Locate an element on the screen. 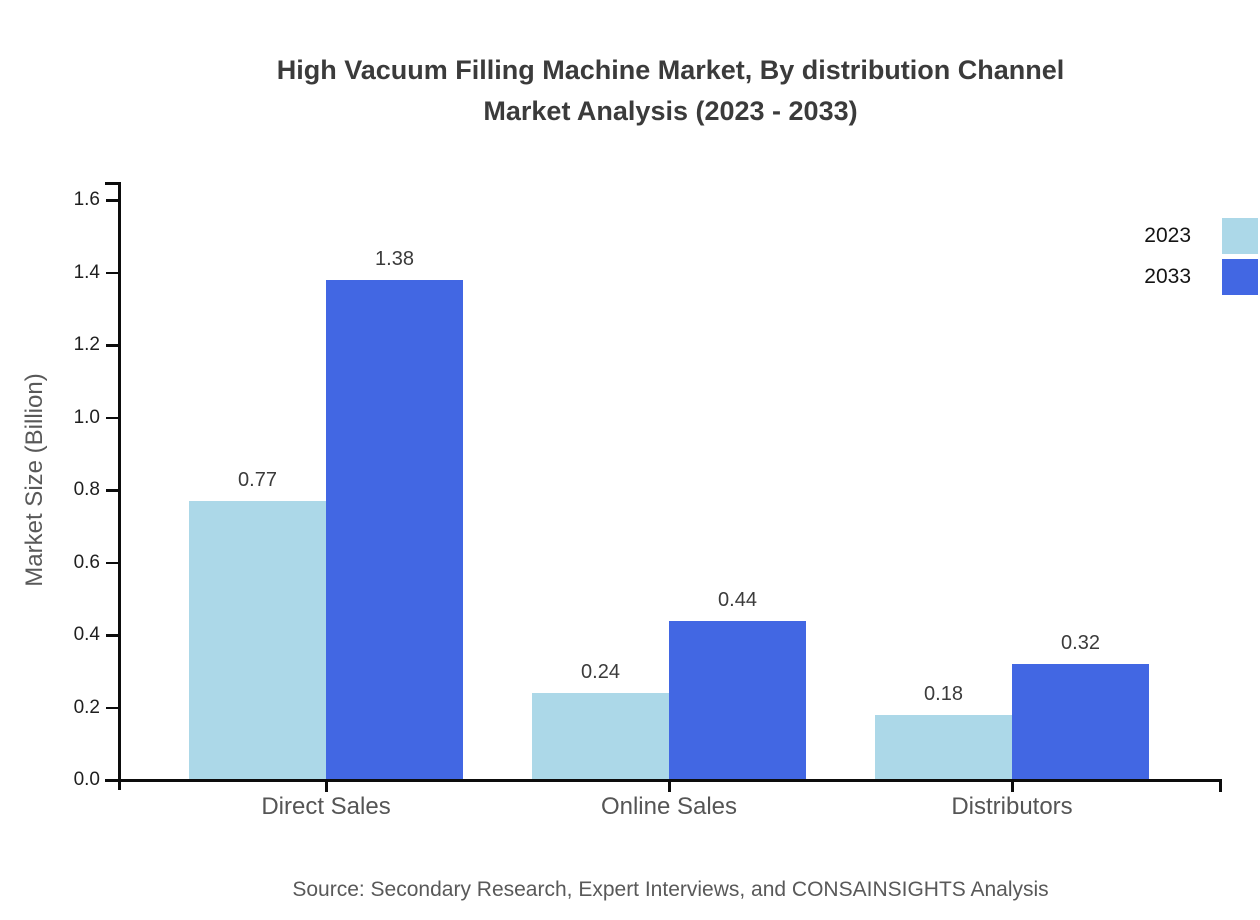 The image size is (1260, 920). bar-value-label: 0.32 is located at coordinates (1080, 643).